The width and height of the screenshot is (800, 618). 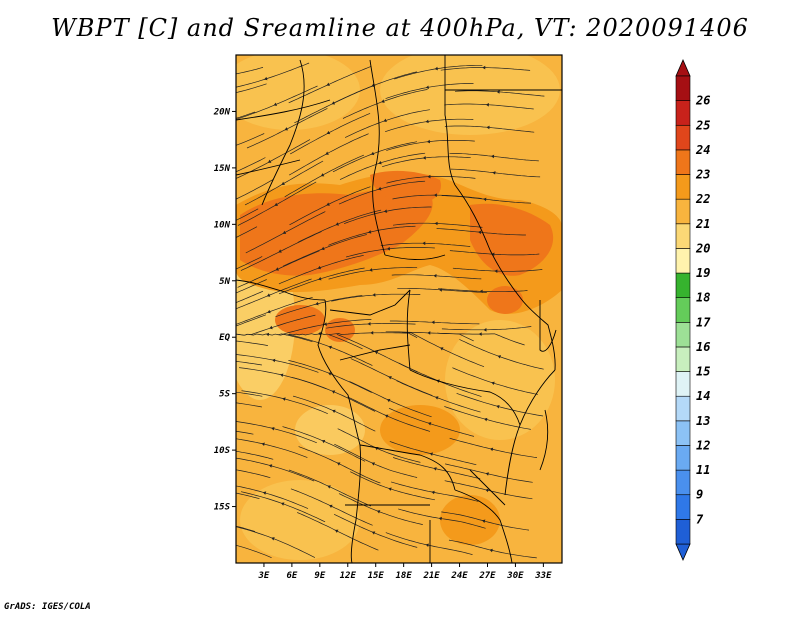 I want to click on x-tick-label: 6E, so click(x=291, y=576).